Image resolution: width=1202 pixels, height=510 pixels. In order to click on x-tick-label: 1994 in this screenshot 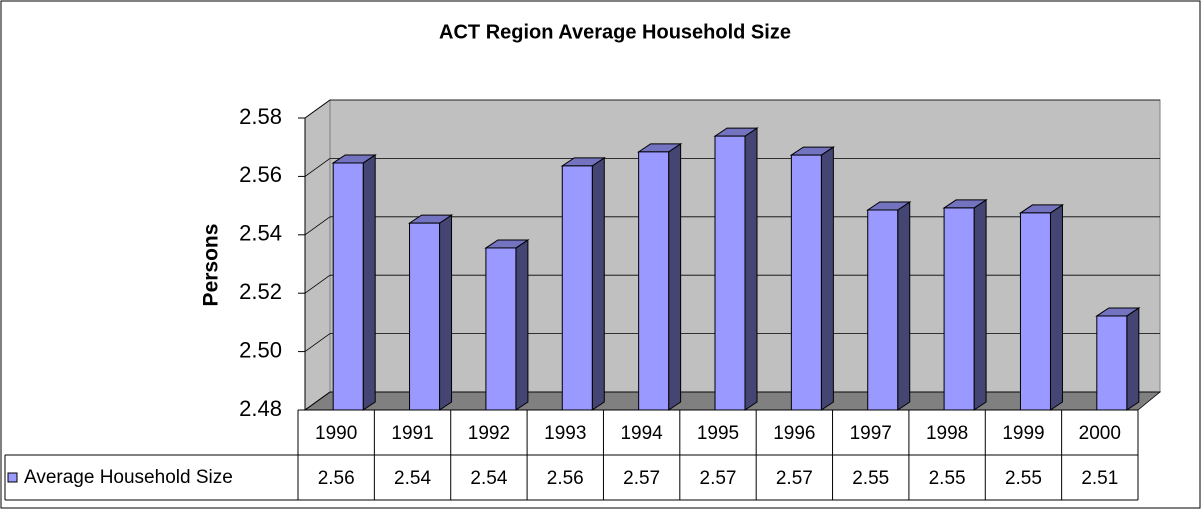, I will do `click(641, 433)`.